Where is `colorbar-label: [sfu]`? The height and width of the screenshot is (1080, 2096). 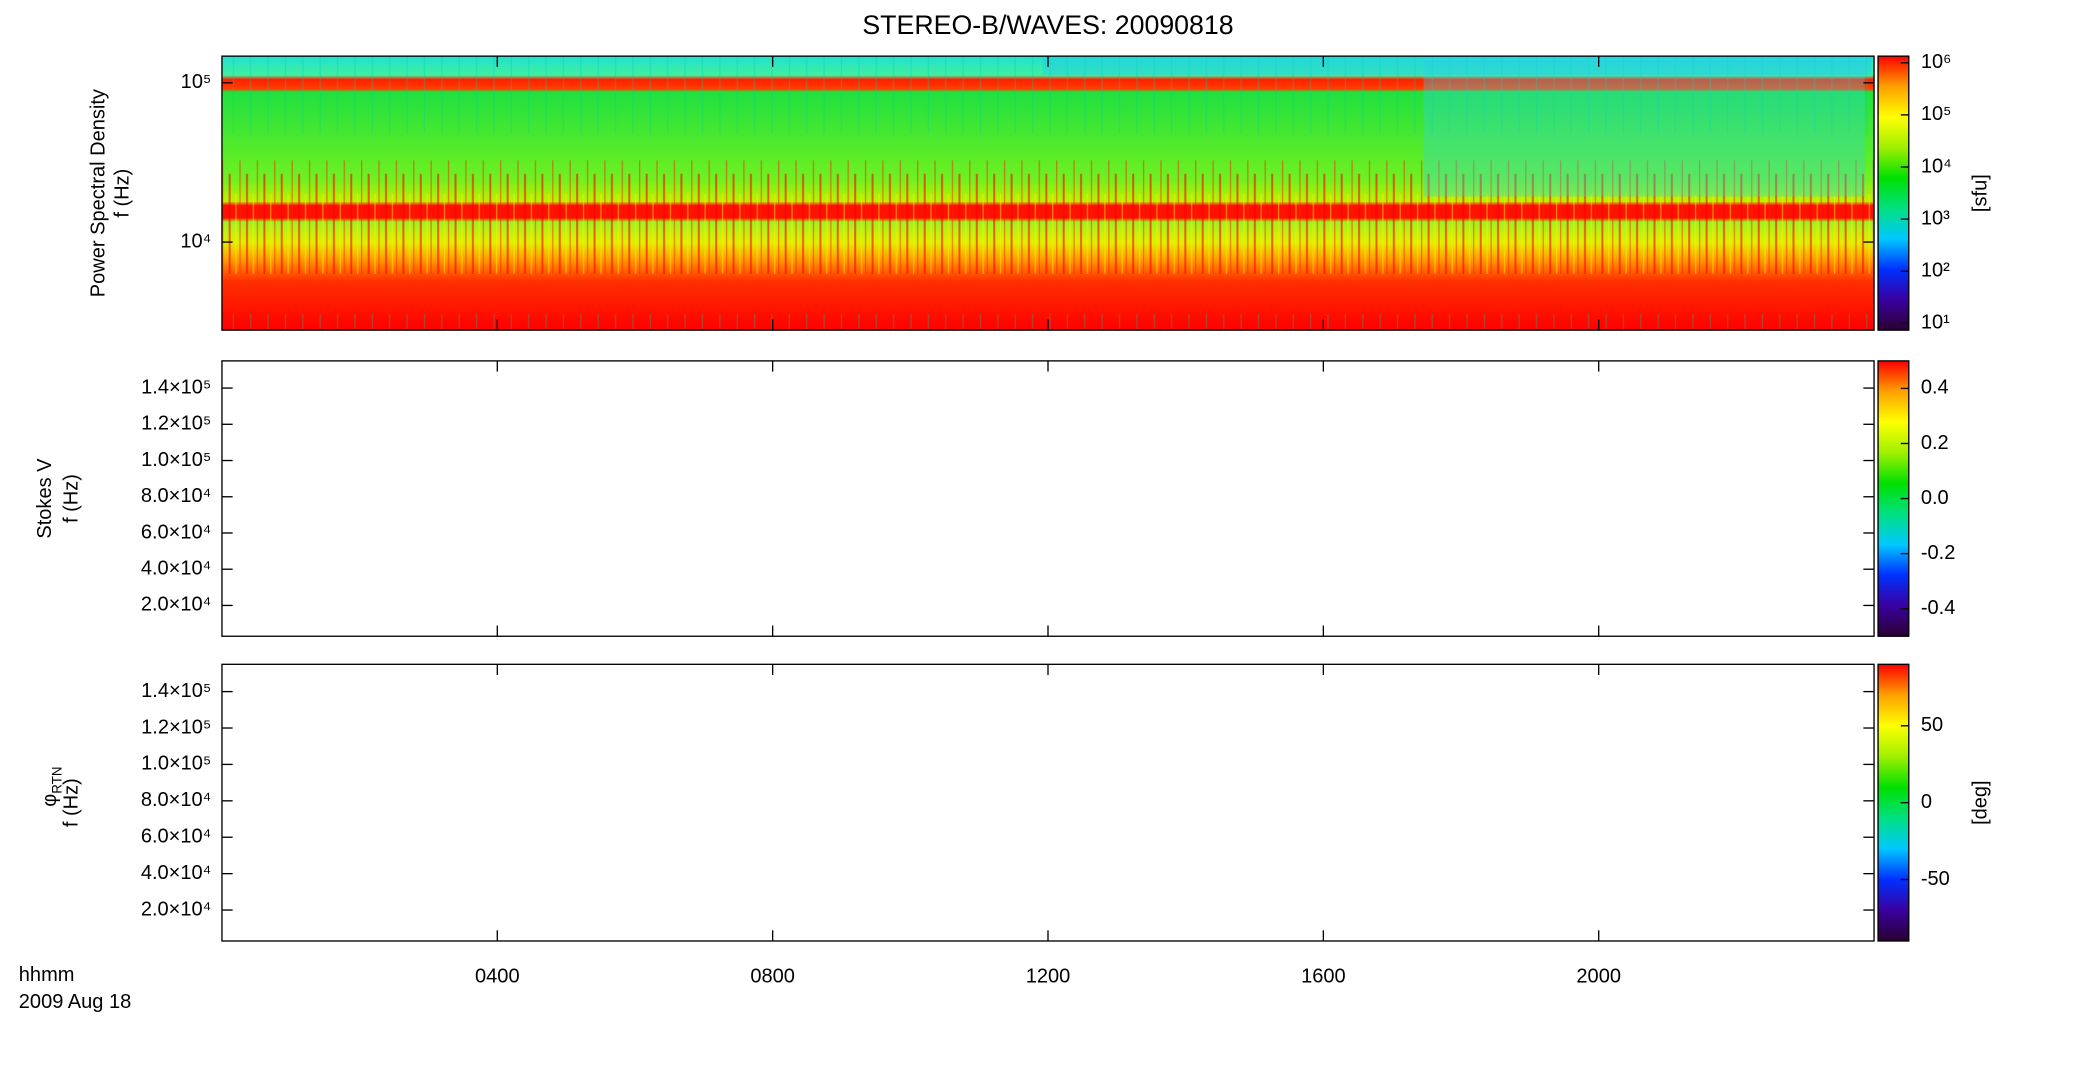 colorbar-label: [sfu] is located at coordinates (1980, 193).